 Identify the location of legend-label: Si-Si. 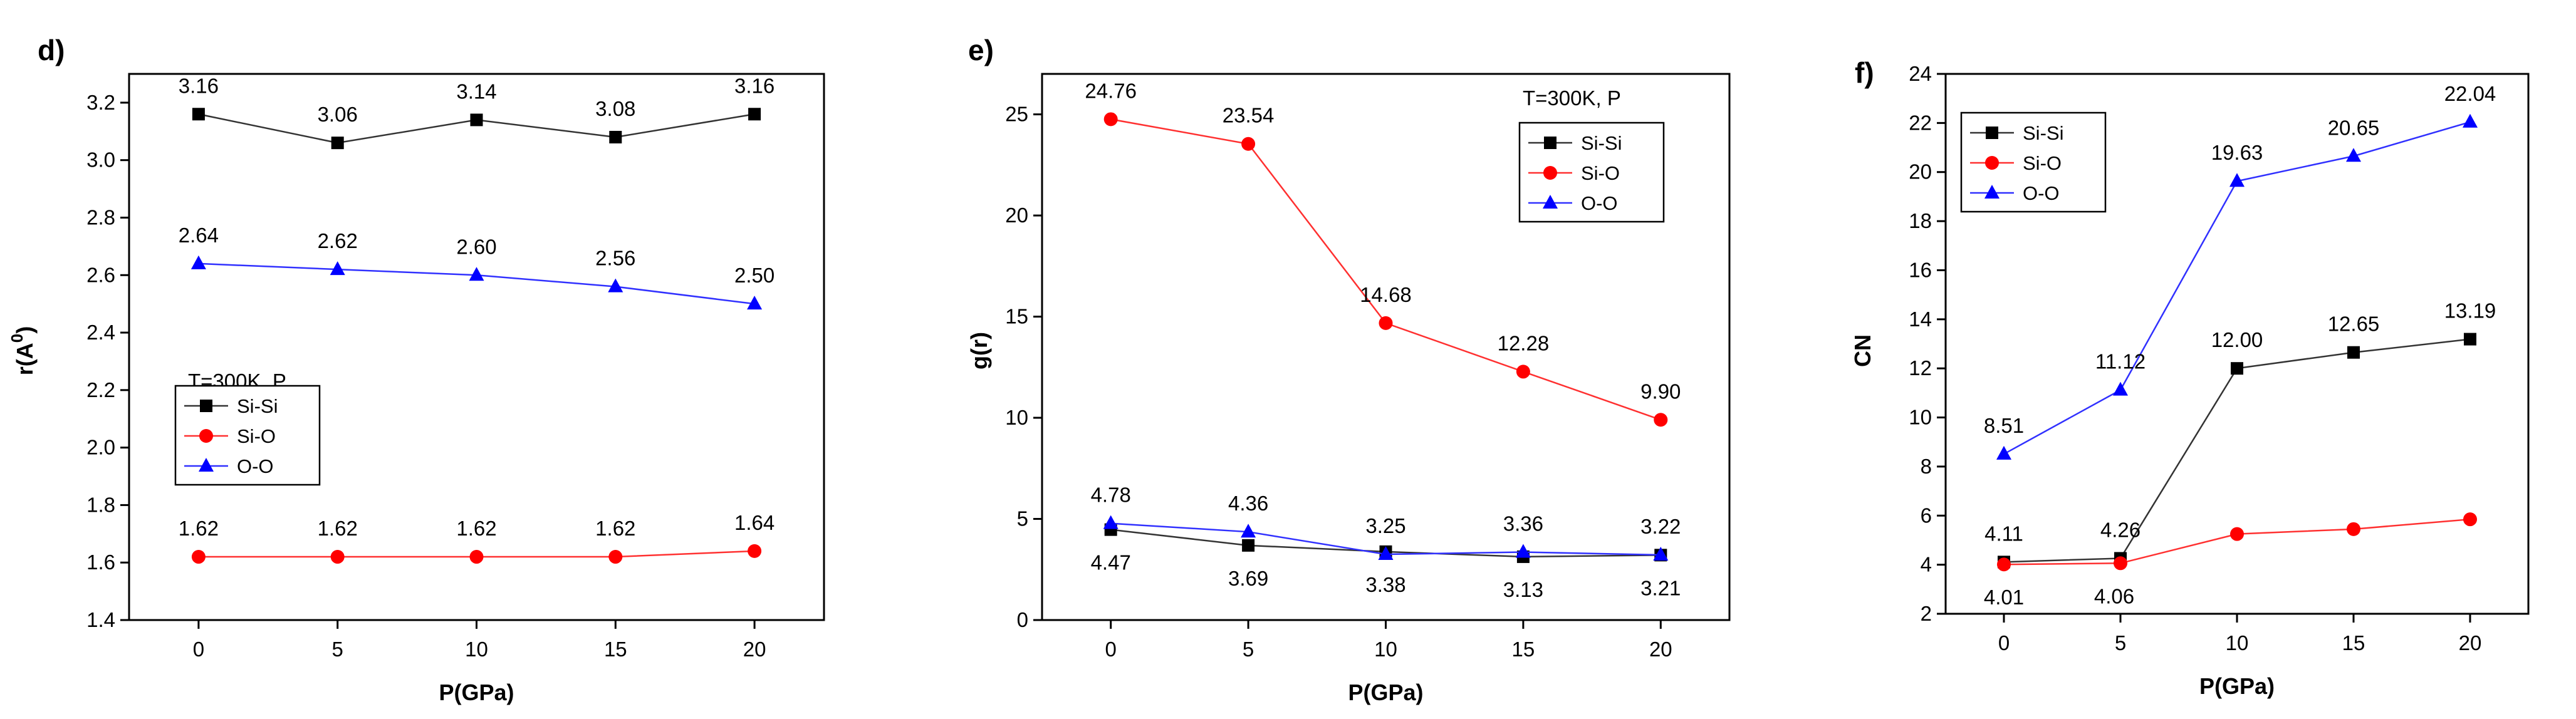
(1601, 143).